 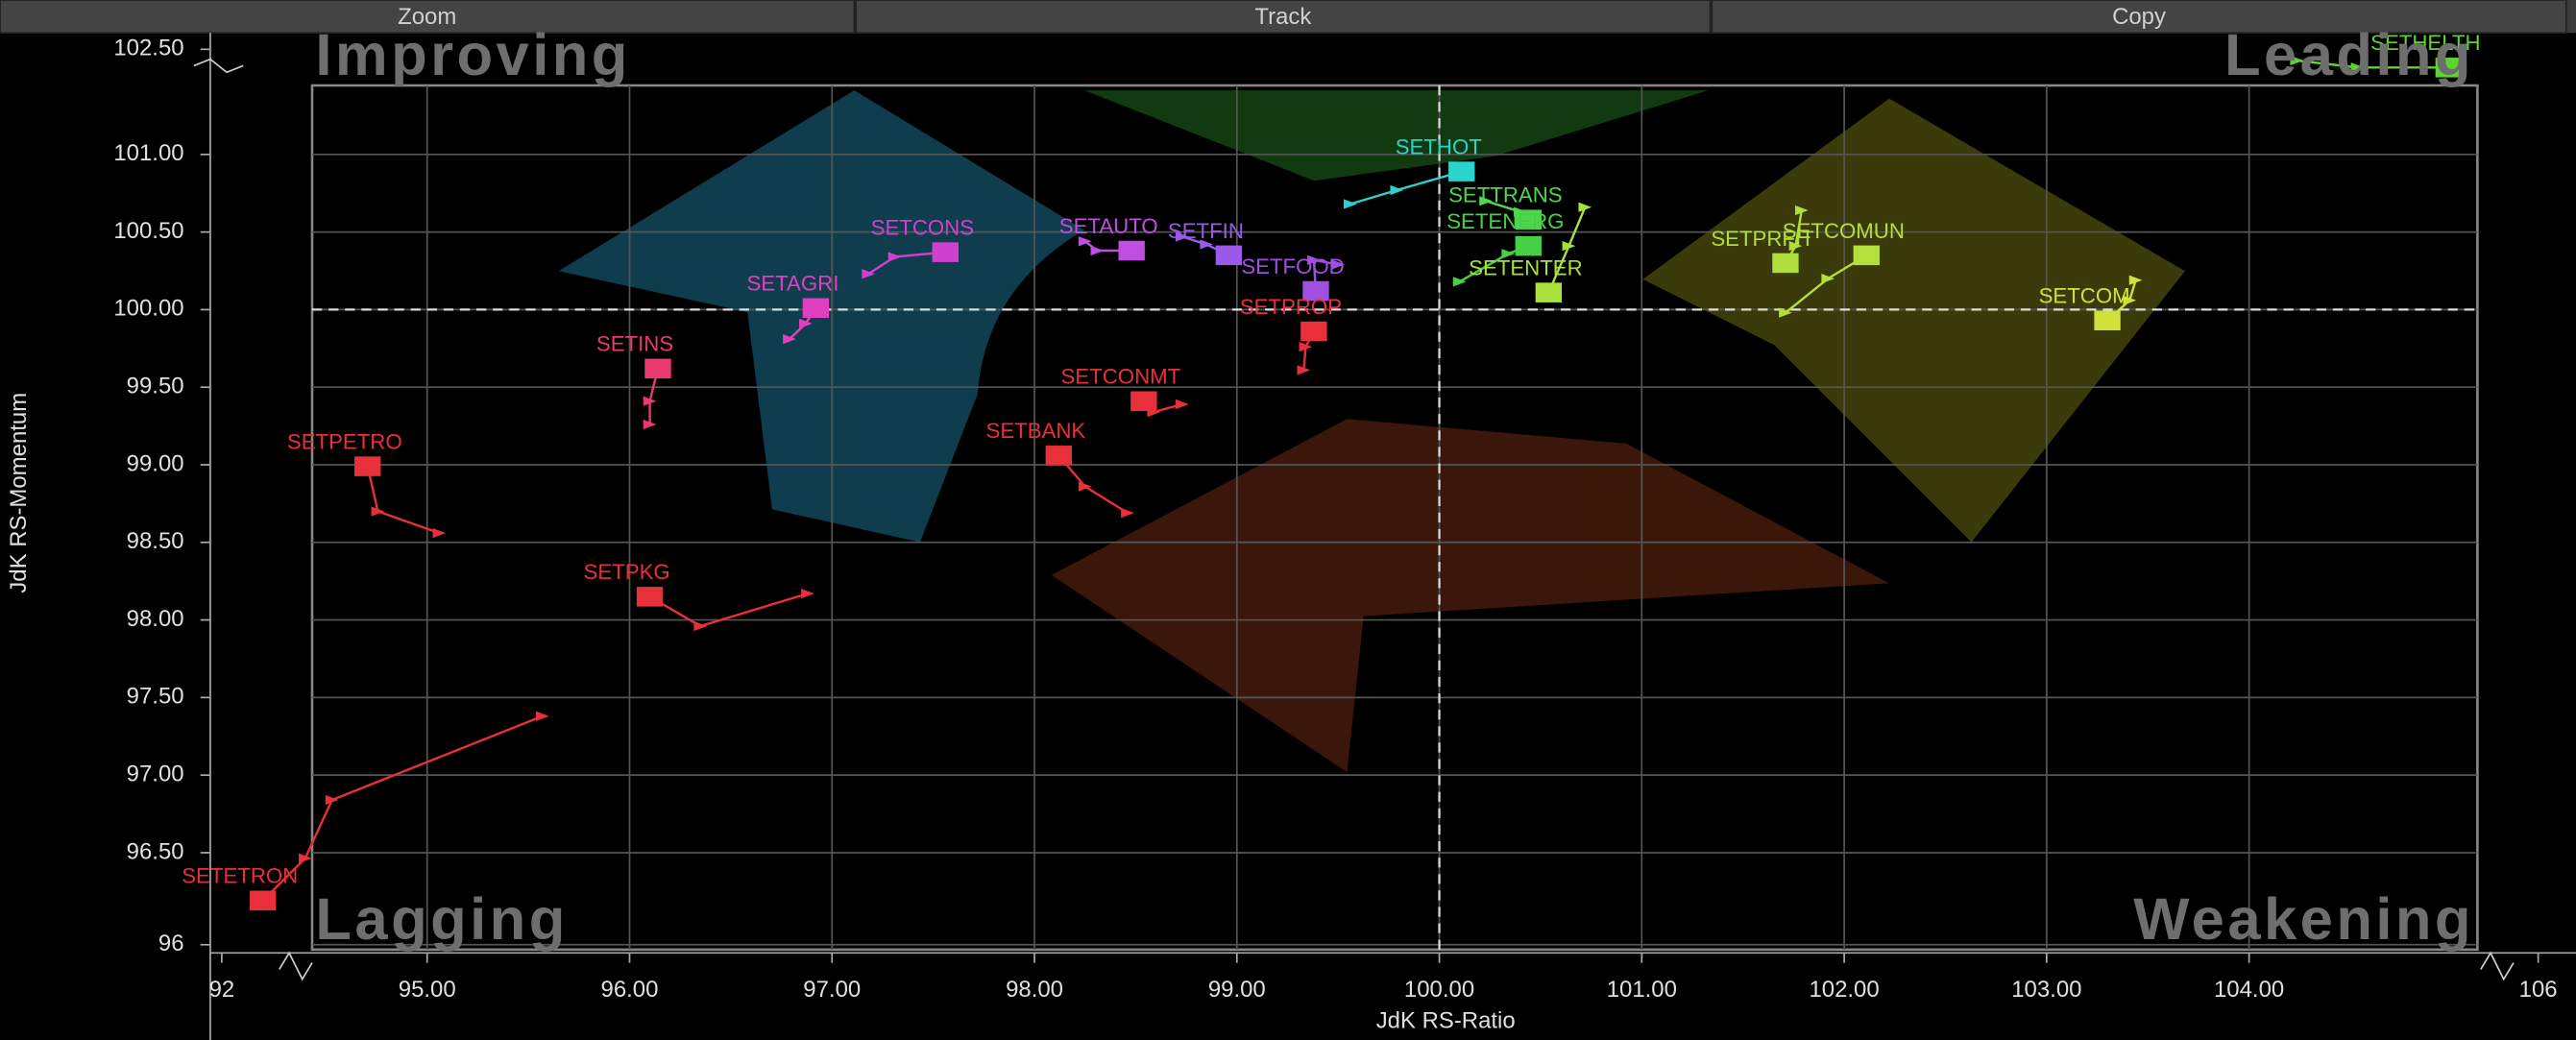 What do you see at coordinates (1206, 231) in the screenshot?
I see `series-label: SETFIN` at bounding box center [1206, 231].